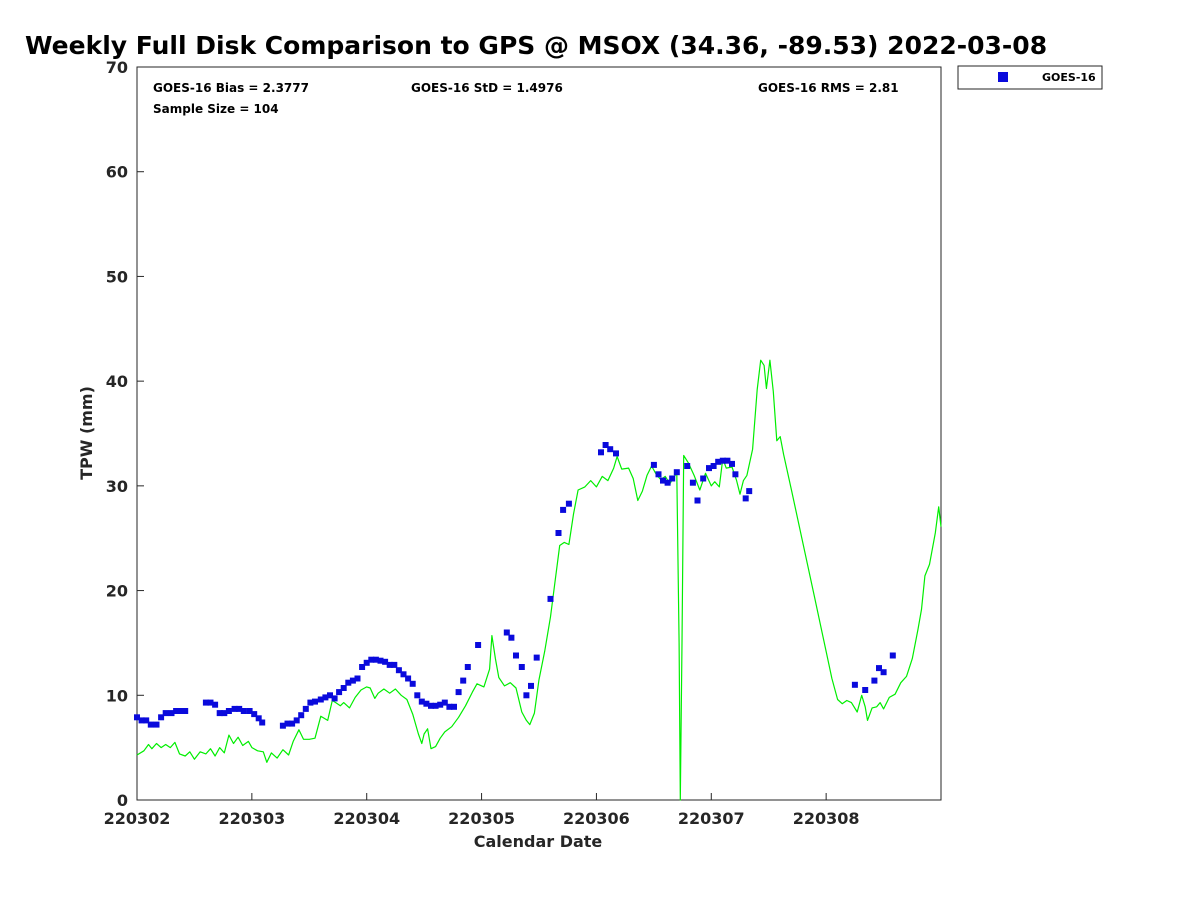 The width and height of the screenshot is (1200, 900). I want to click on x-tick-label: 220305, so click(481, 818).